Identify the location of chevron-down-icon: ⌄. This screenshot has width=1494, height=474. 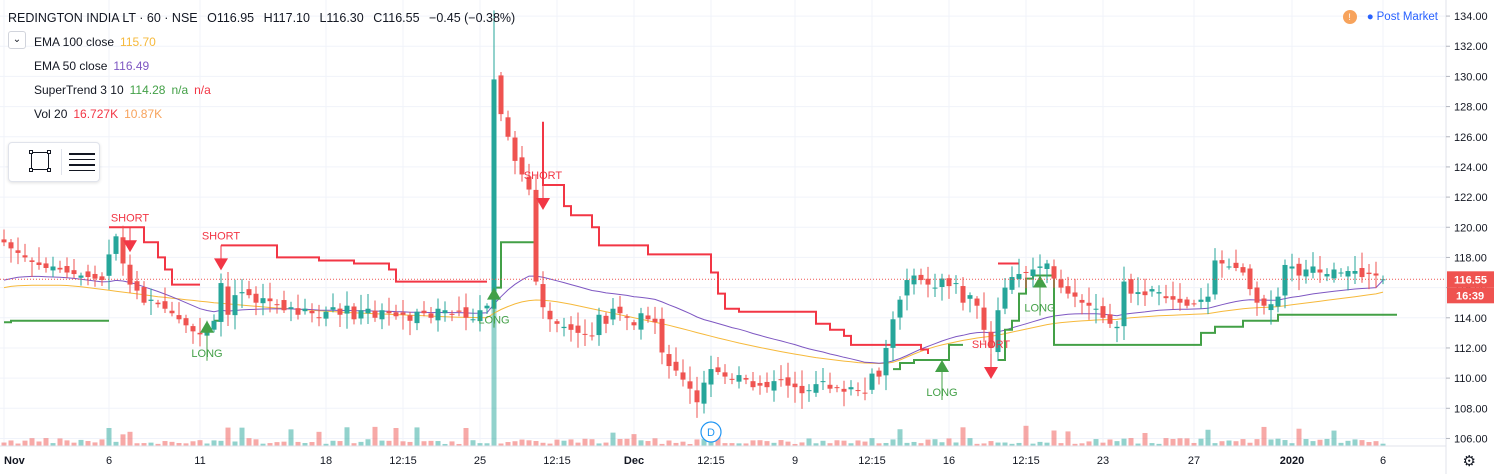
(17, 39).